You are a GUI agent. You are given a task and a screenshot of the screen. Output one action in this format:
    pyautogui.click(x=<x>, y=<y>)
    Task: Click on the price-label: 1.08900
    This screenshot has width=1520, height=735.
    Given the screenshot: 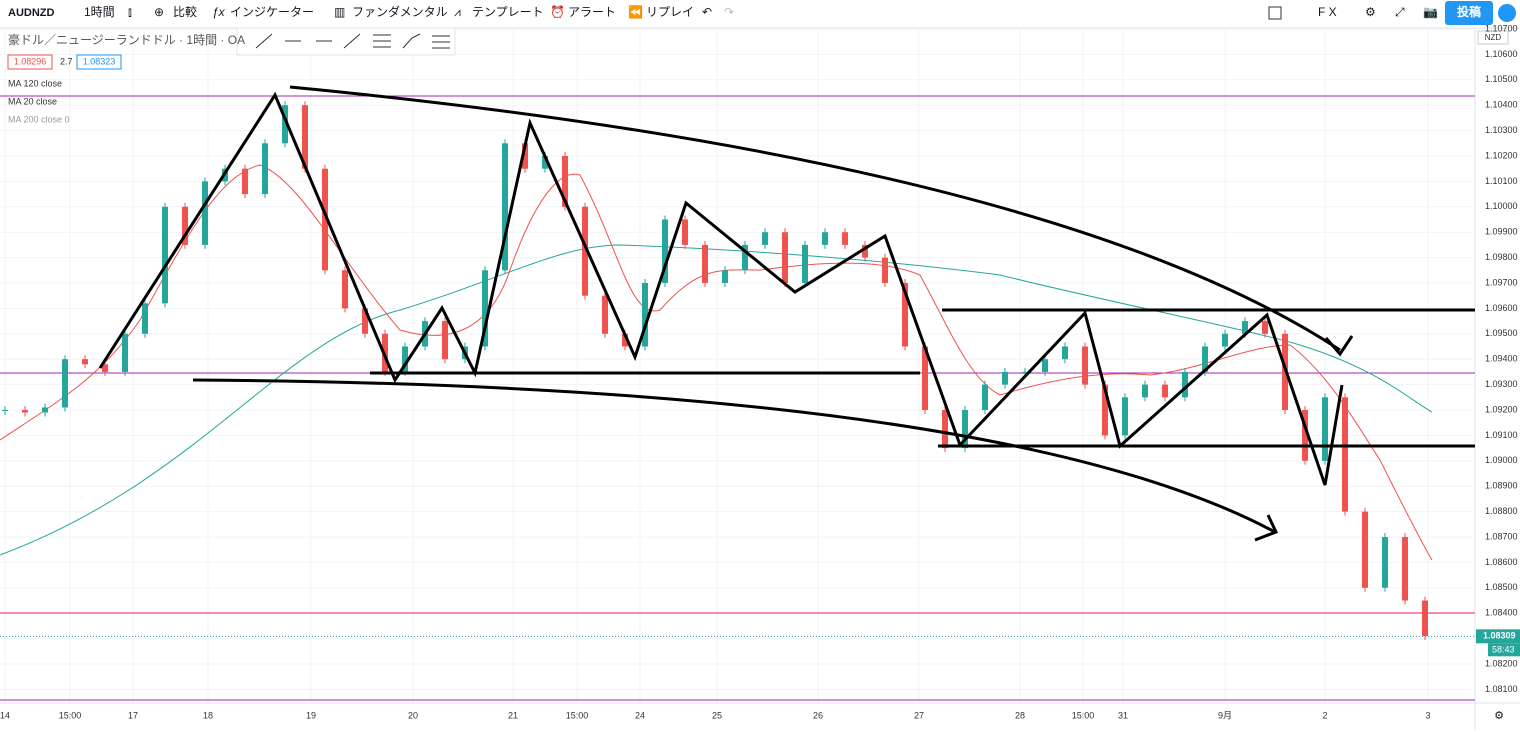 What is the action you would take?
    pyautogui.click(x=1501, y=486)
    